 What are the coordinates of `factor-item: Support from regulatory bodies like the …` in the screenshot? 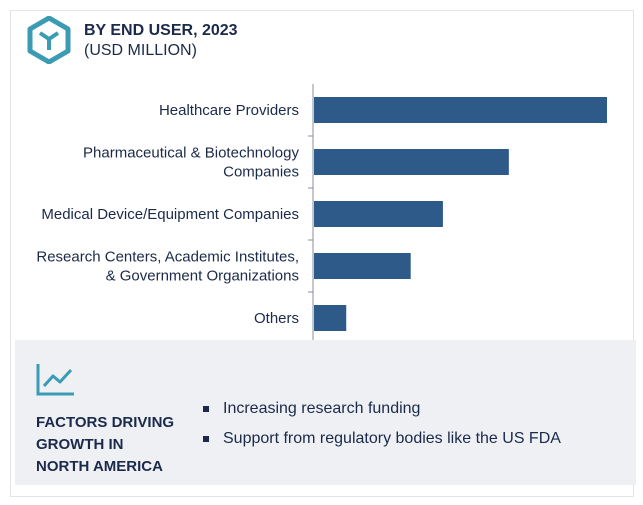 It's located at (382, 443).